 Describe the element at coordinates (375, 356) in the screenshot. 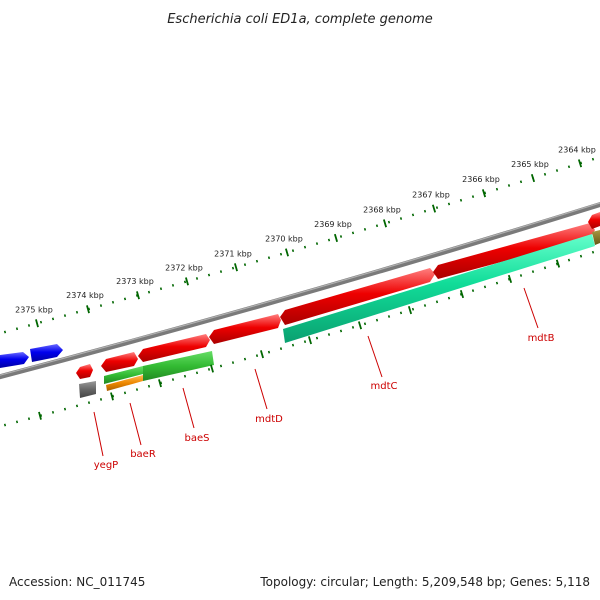

I see `leader-mdtC` at that location.